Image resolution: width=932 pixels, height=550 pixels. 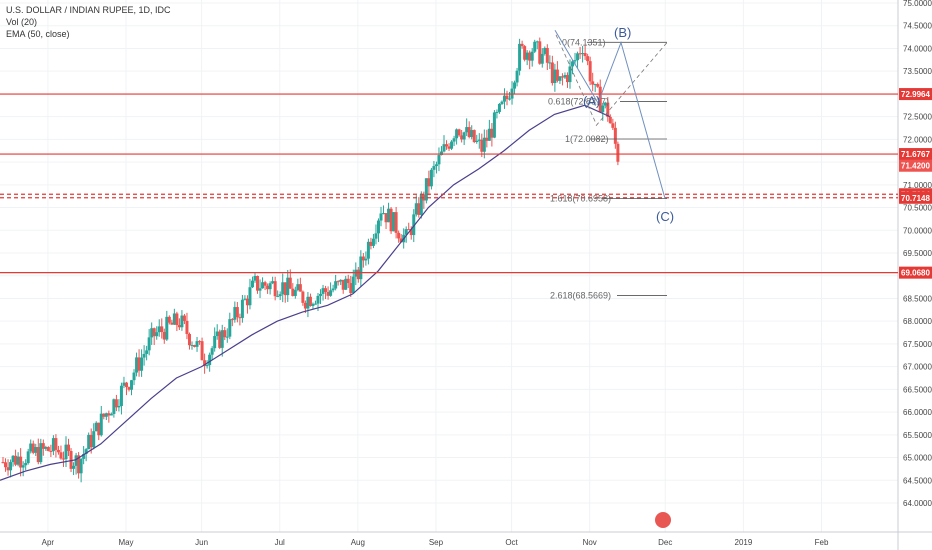 What do you see at coordinates (917, 321) in the screenshot?
I see `y-tick-label: 68.0000` at bounding box center [917, 321].